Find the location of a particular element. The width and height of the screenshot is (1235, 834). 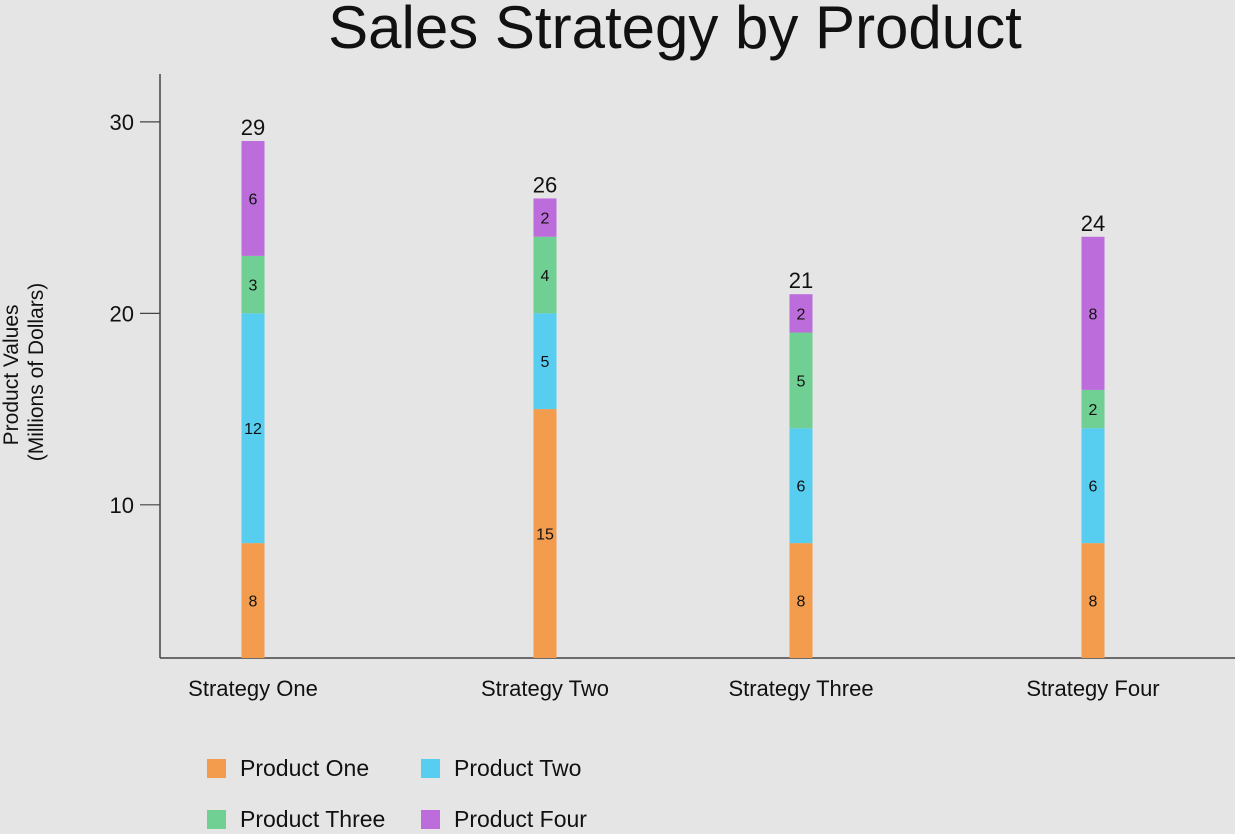

total-label: 21 is located at coordinates (801, 280).